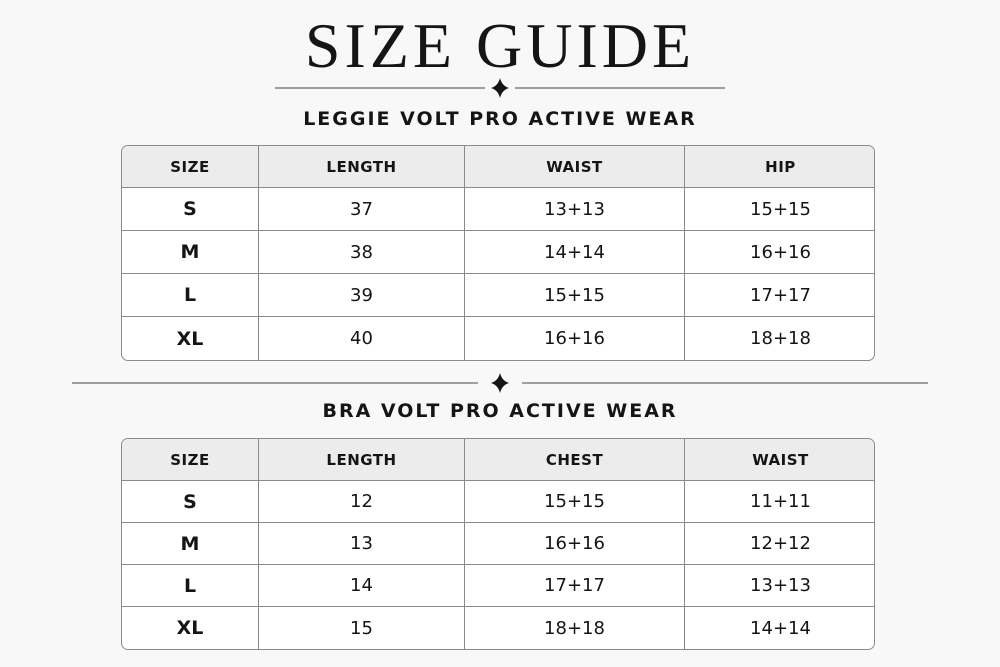 The image size is (1000, 667). Describe the element at coordinates (362, 586) in the screenshot. I see `measure-cell: 14` at that location.